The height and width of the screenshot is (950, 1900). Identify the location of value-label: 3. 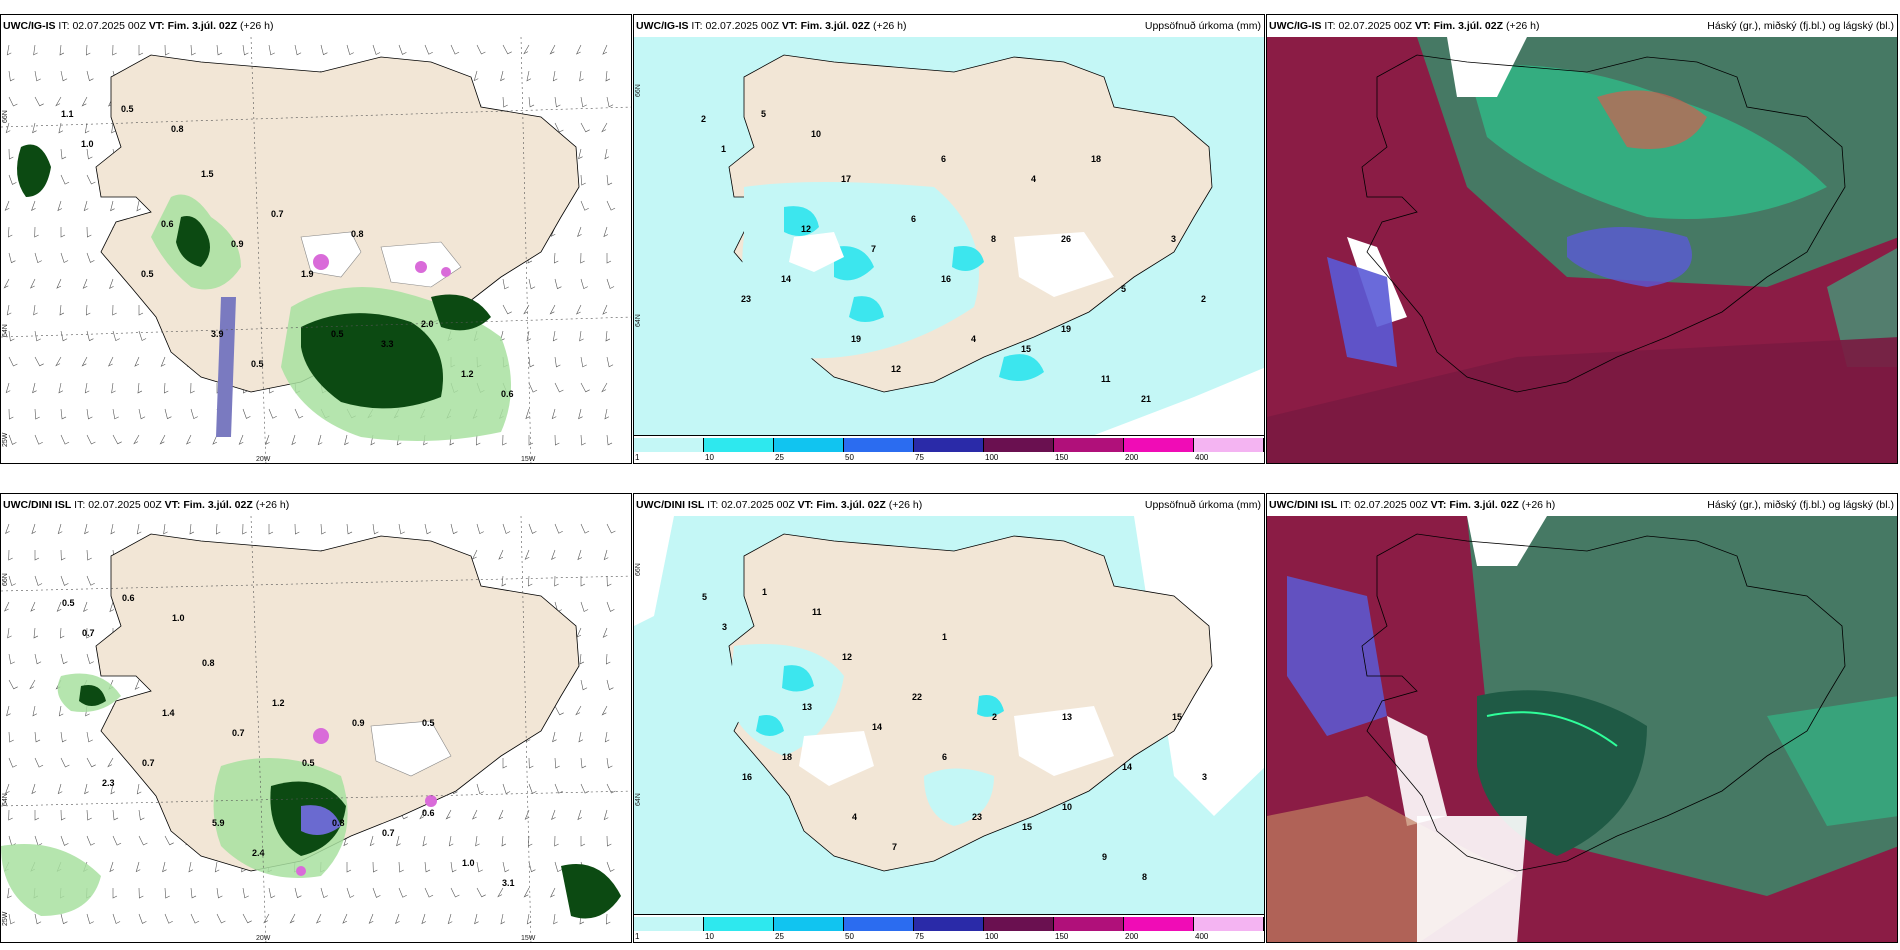
(724, 627).